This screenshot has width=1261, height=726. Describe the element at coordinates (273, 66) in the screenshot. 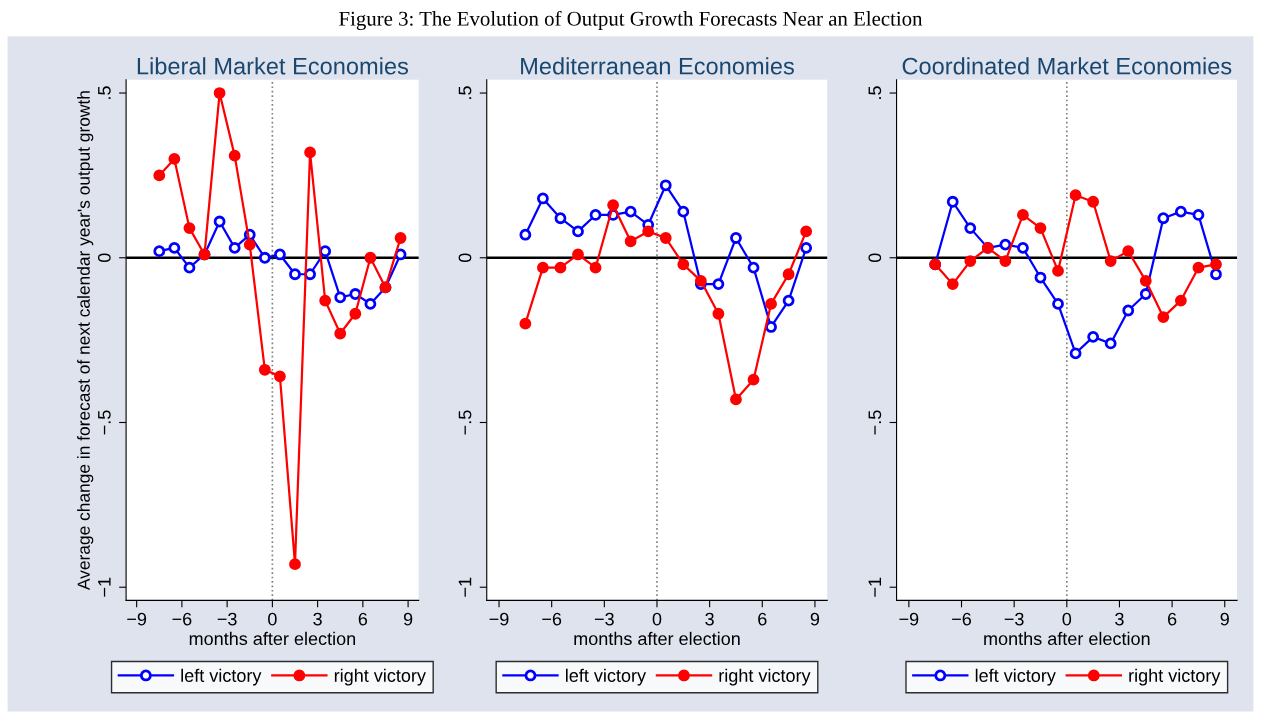

I see `chart-title: Liberal Market Economies` at that location.